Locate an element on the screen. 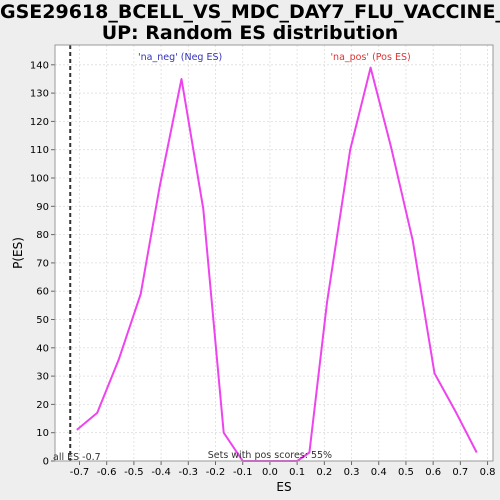  y-tick-label: 10 is located at coordinates (42, 433).